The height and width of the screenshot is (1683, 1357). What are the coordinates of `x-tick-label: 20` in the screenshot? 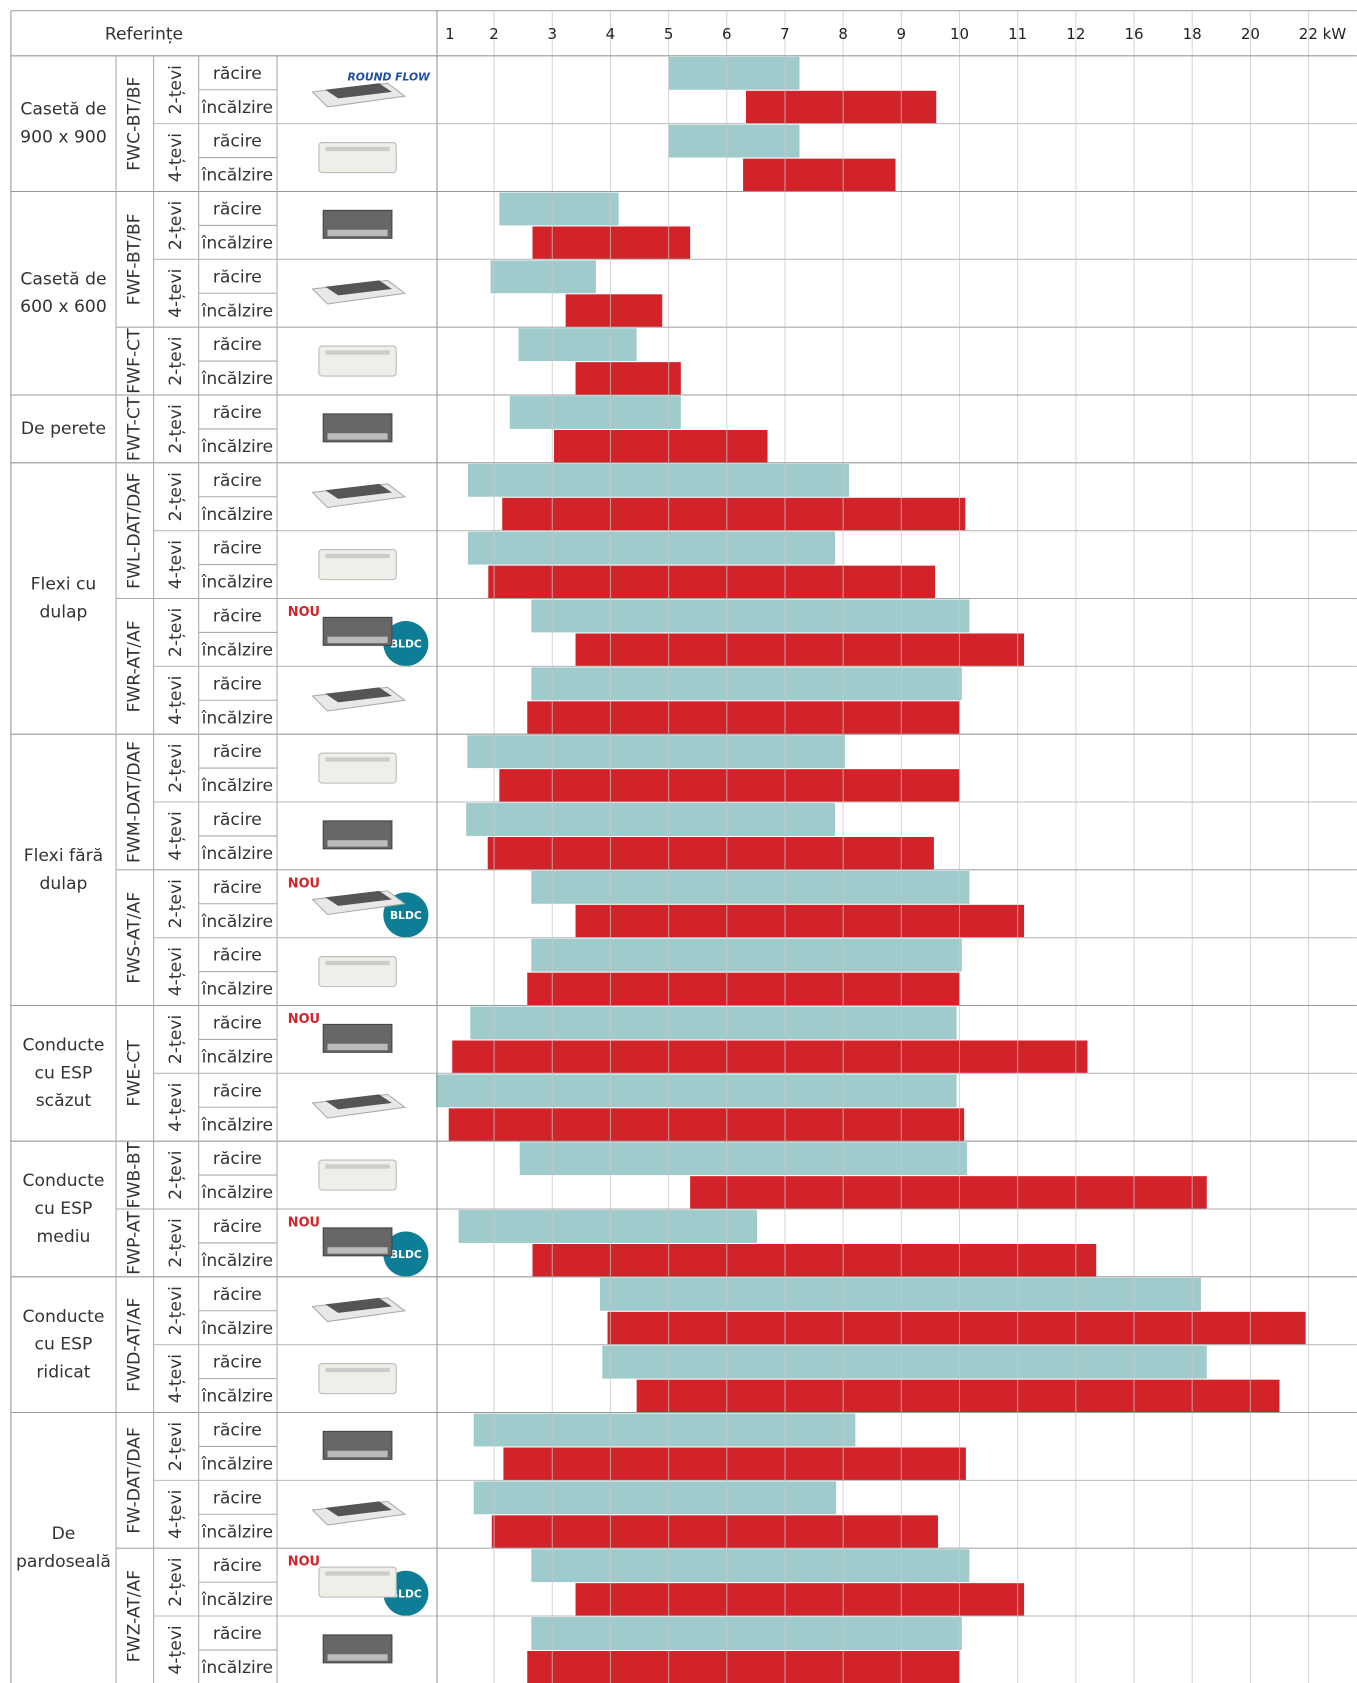 It's located at (1250, 34).